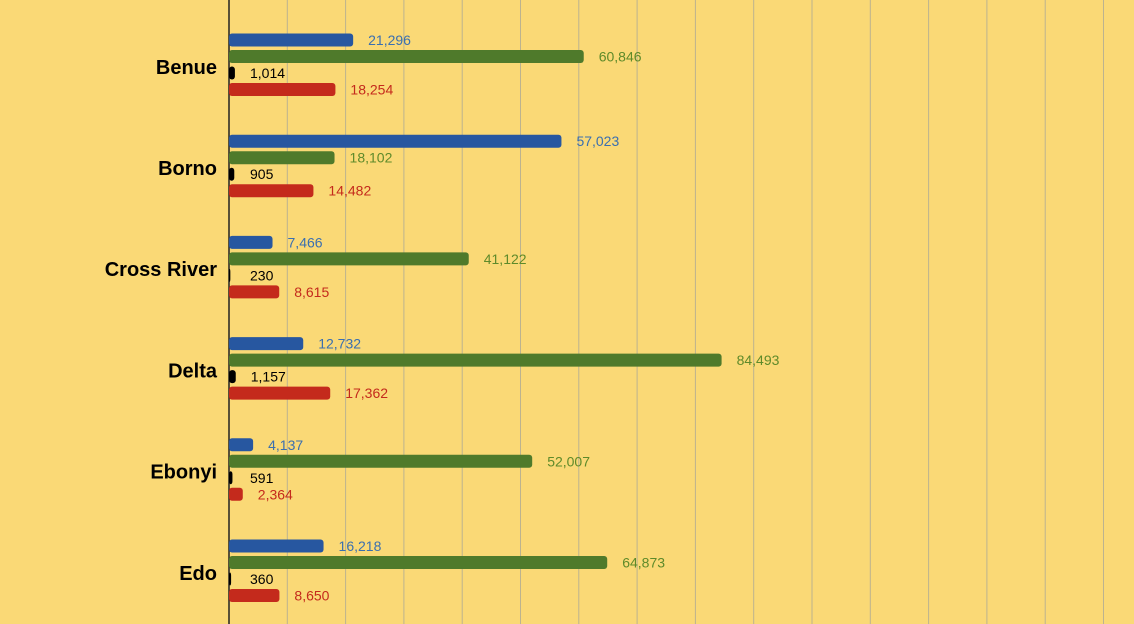 Image resolution: width=1134 pixels, height=624 pixels. I want to click on data-label: 1,157, so click(268, 377).